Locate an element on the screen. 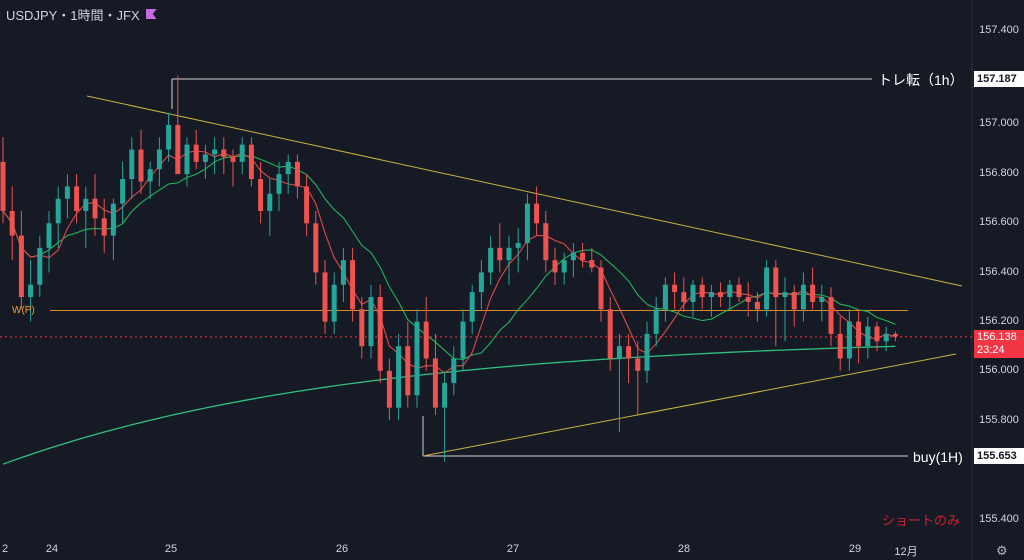 This screenshot has width=1024, height=560. pivot-label: W(P) is located at coordinates (23, 310).